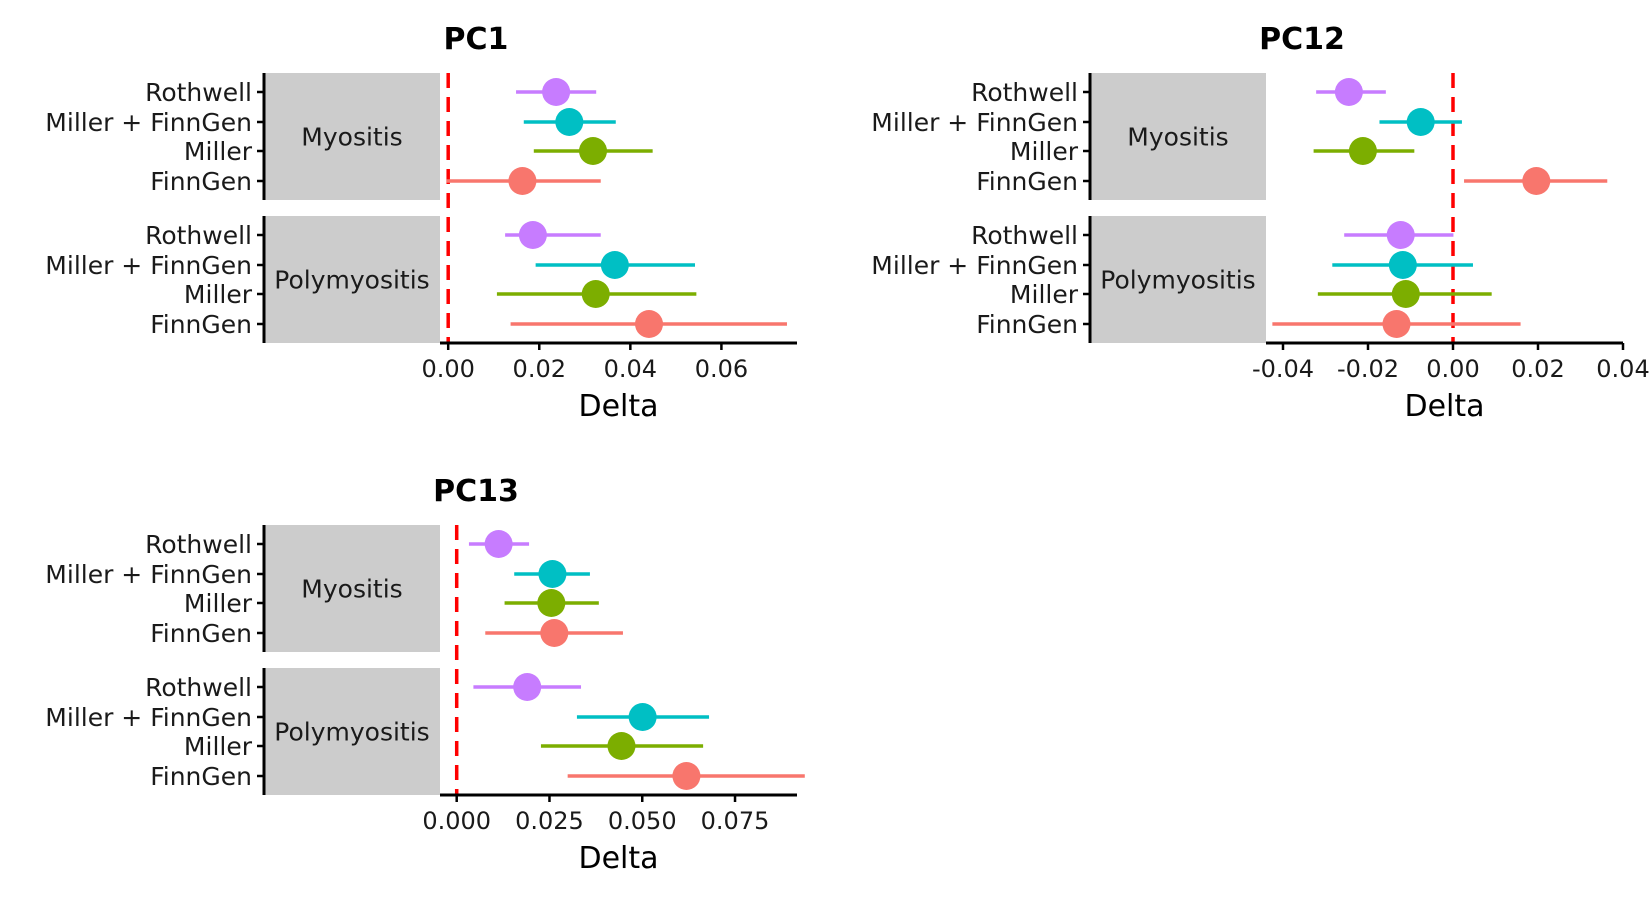  Describe the element at coordinates (1283, 369) in the screenshot. I see `x-tick-label: -0.04` at that location.